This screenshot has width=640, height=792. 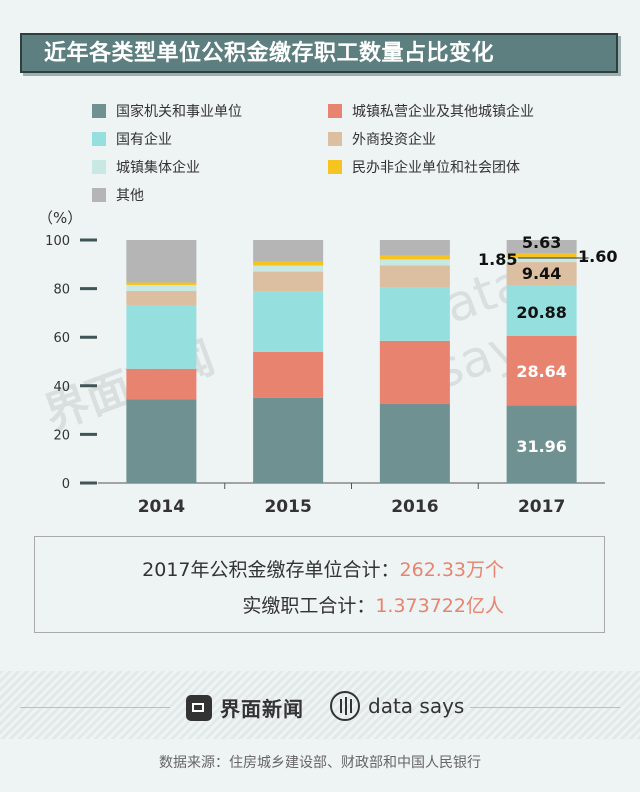 What do you see at coordinates (57, 241) in the screenshot?
I see `y-tick-label: 100` at bounding box center [57, 241].